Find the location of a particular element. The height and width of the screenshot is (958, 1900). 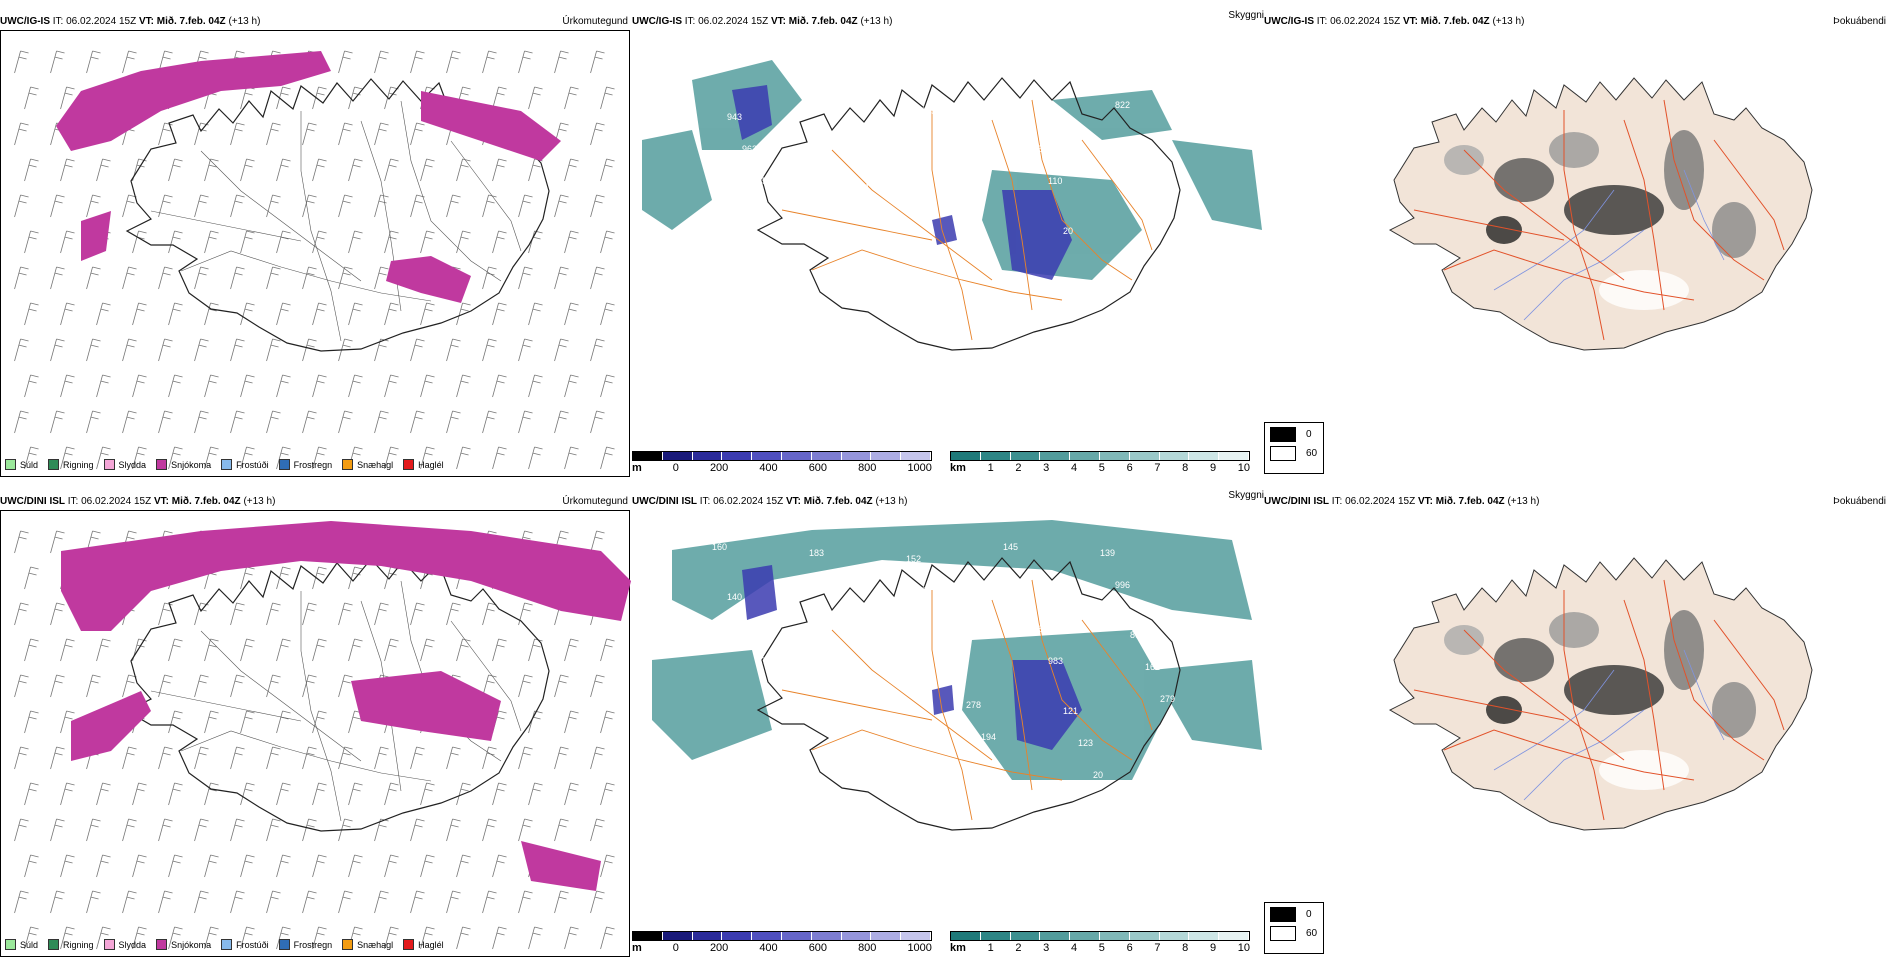

colorbar-tick: 8 is located at coordinates (1185, 468).